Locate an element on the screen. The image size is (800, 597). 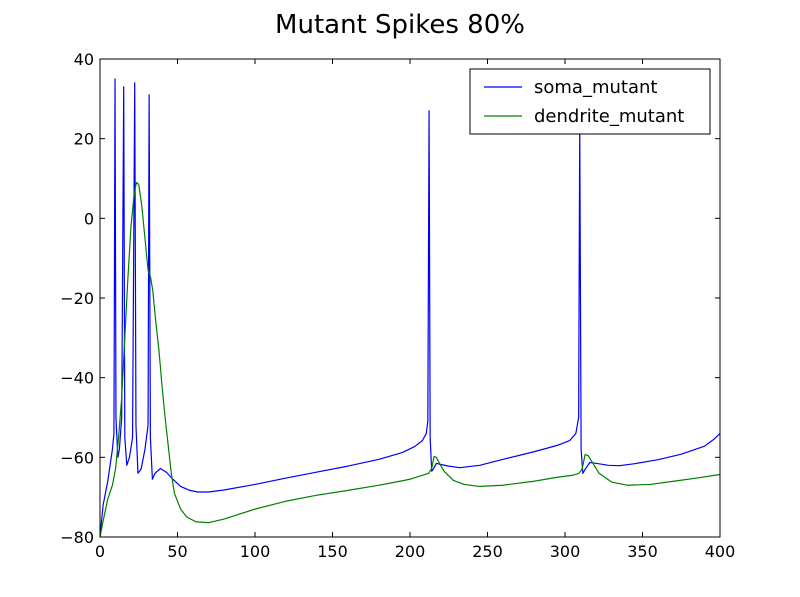
x-tick-label: 50 is located at coordinates (177, 551).